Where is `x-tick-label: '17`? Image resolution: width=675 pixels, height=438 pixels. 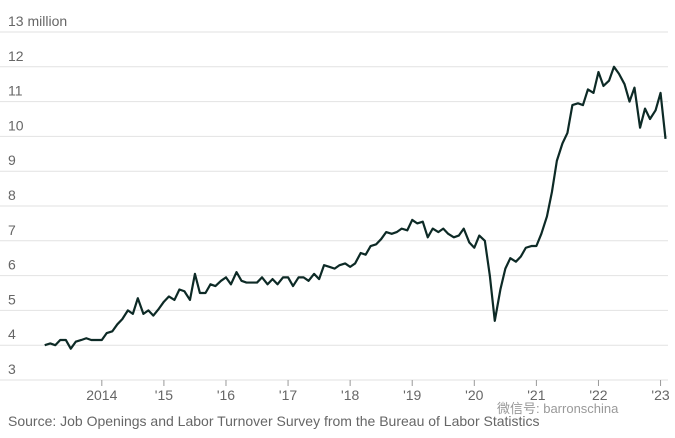
x-tick-label: '17 is located at coordinates (288, 395).